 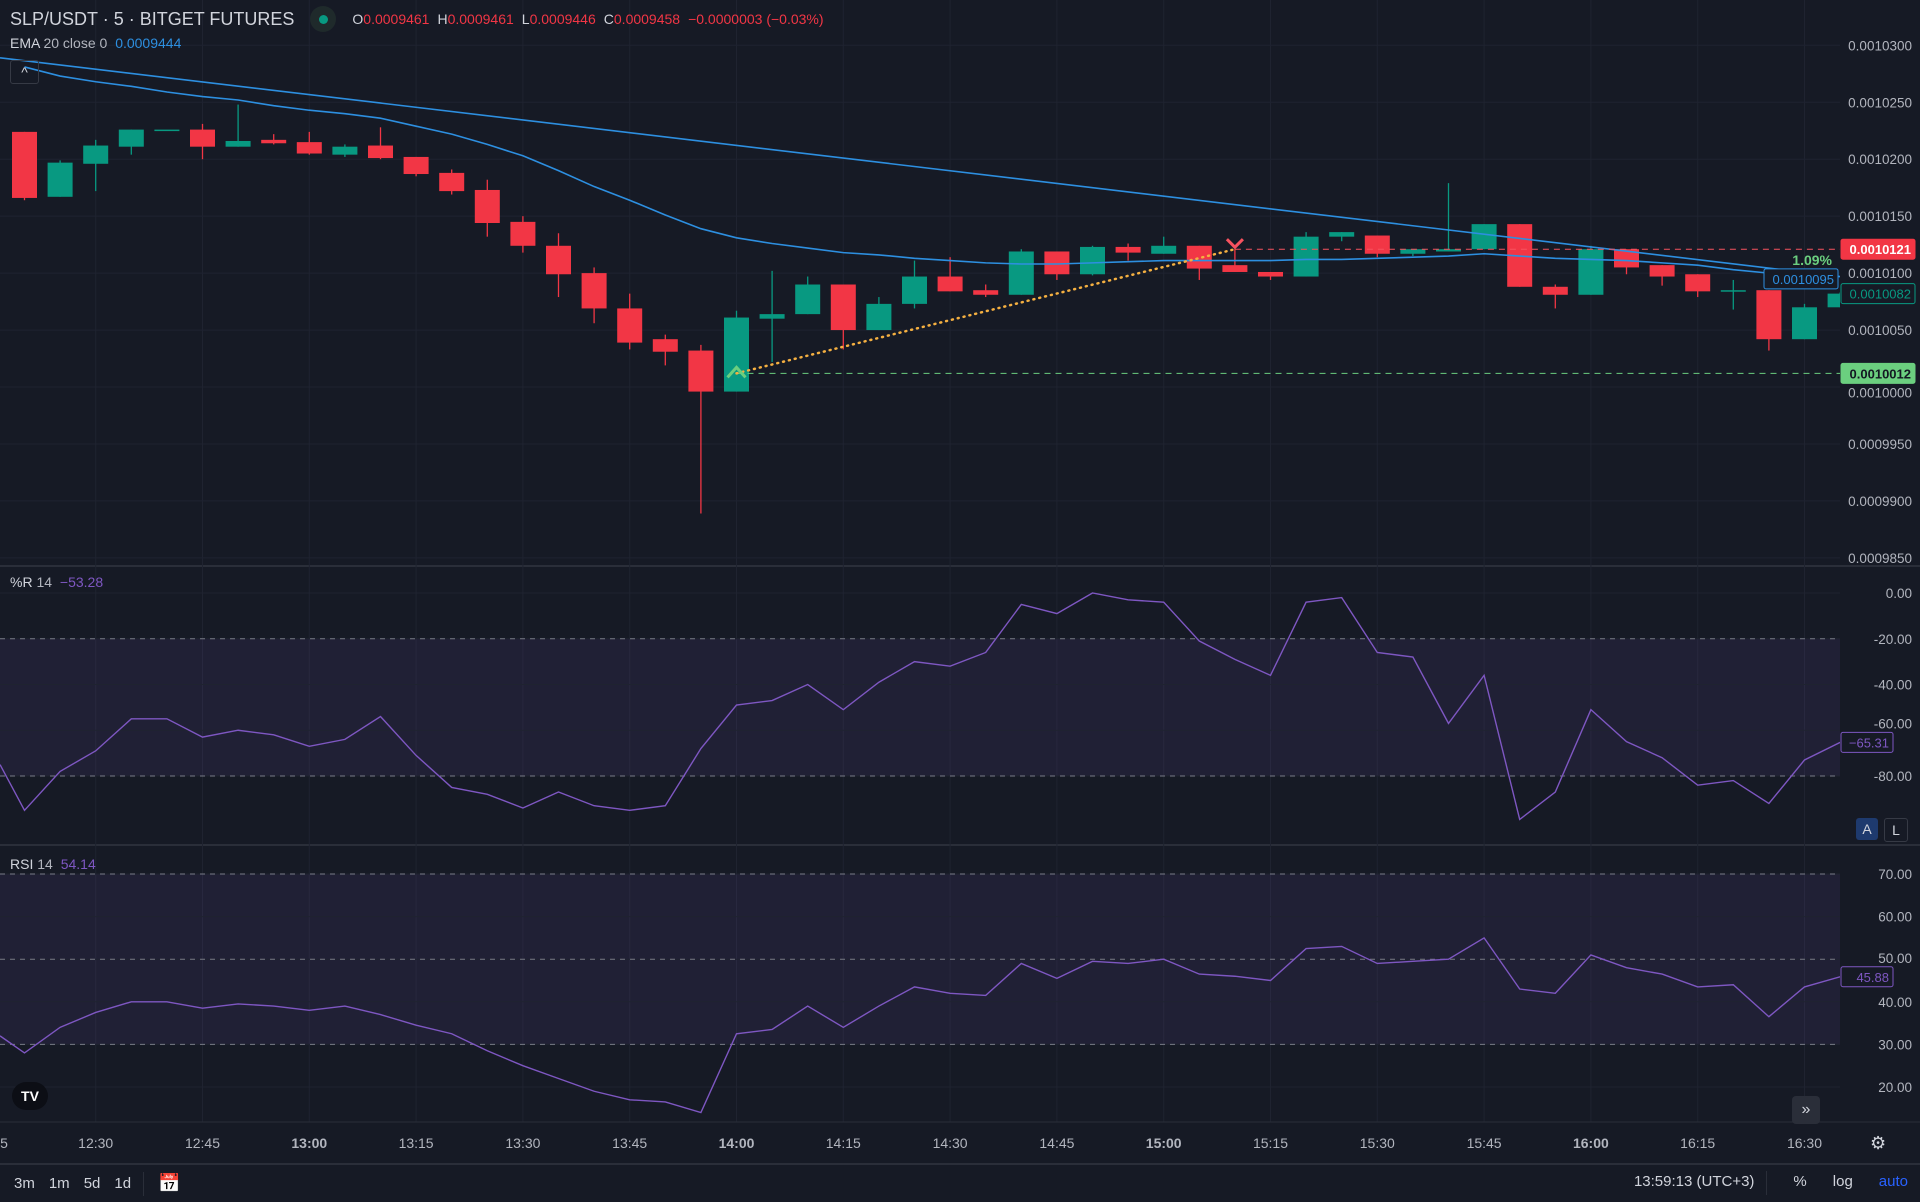 I want to click on ema-legend: EMA 20 close 0 0.0009444, so click(x=95, y=43).